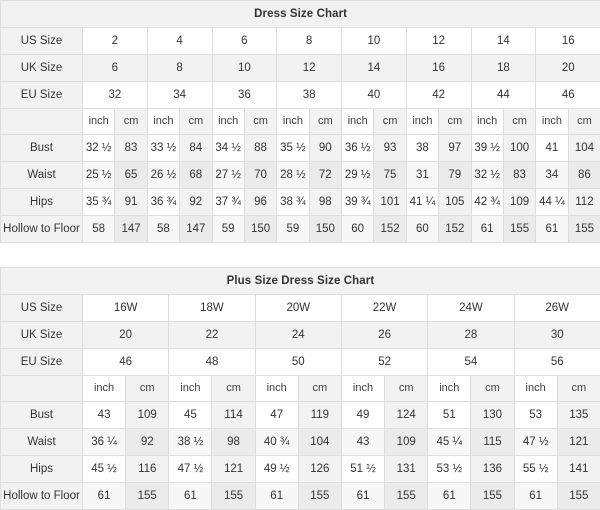 The image size is (600, 510). I want to click on measurement-cell-cm: 90, so click(325, 148).